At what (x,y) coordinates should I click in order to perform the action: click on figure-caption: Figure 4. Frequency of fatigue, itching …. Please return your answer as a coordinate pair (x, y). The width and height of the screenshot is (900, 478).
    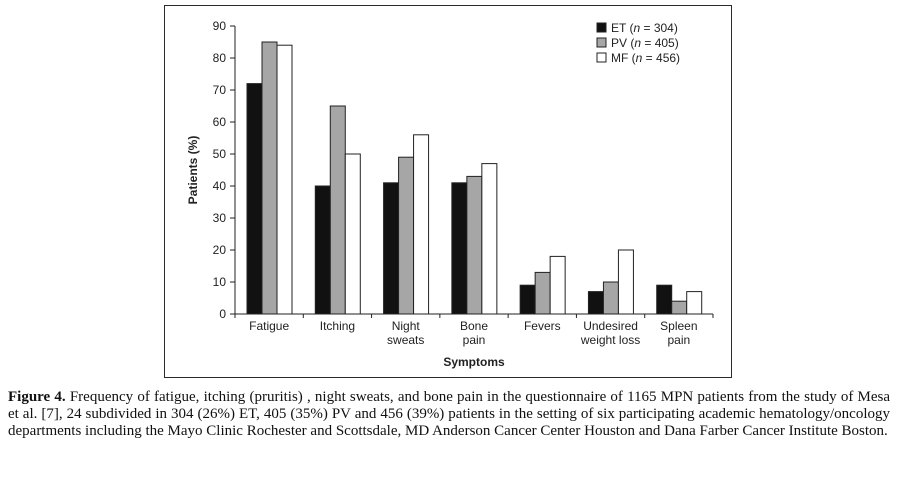
    Looking at the image, I should click on (449, 414).